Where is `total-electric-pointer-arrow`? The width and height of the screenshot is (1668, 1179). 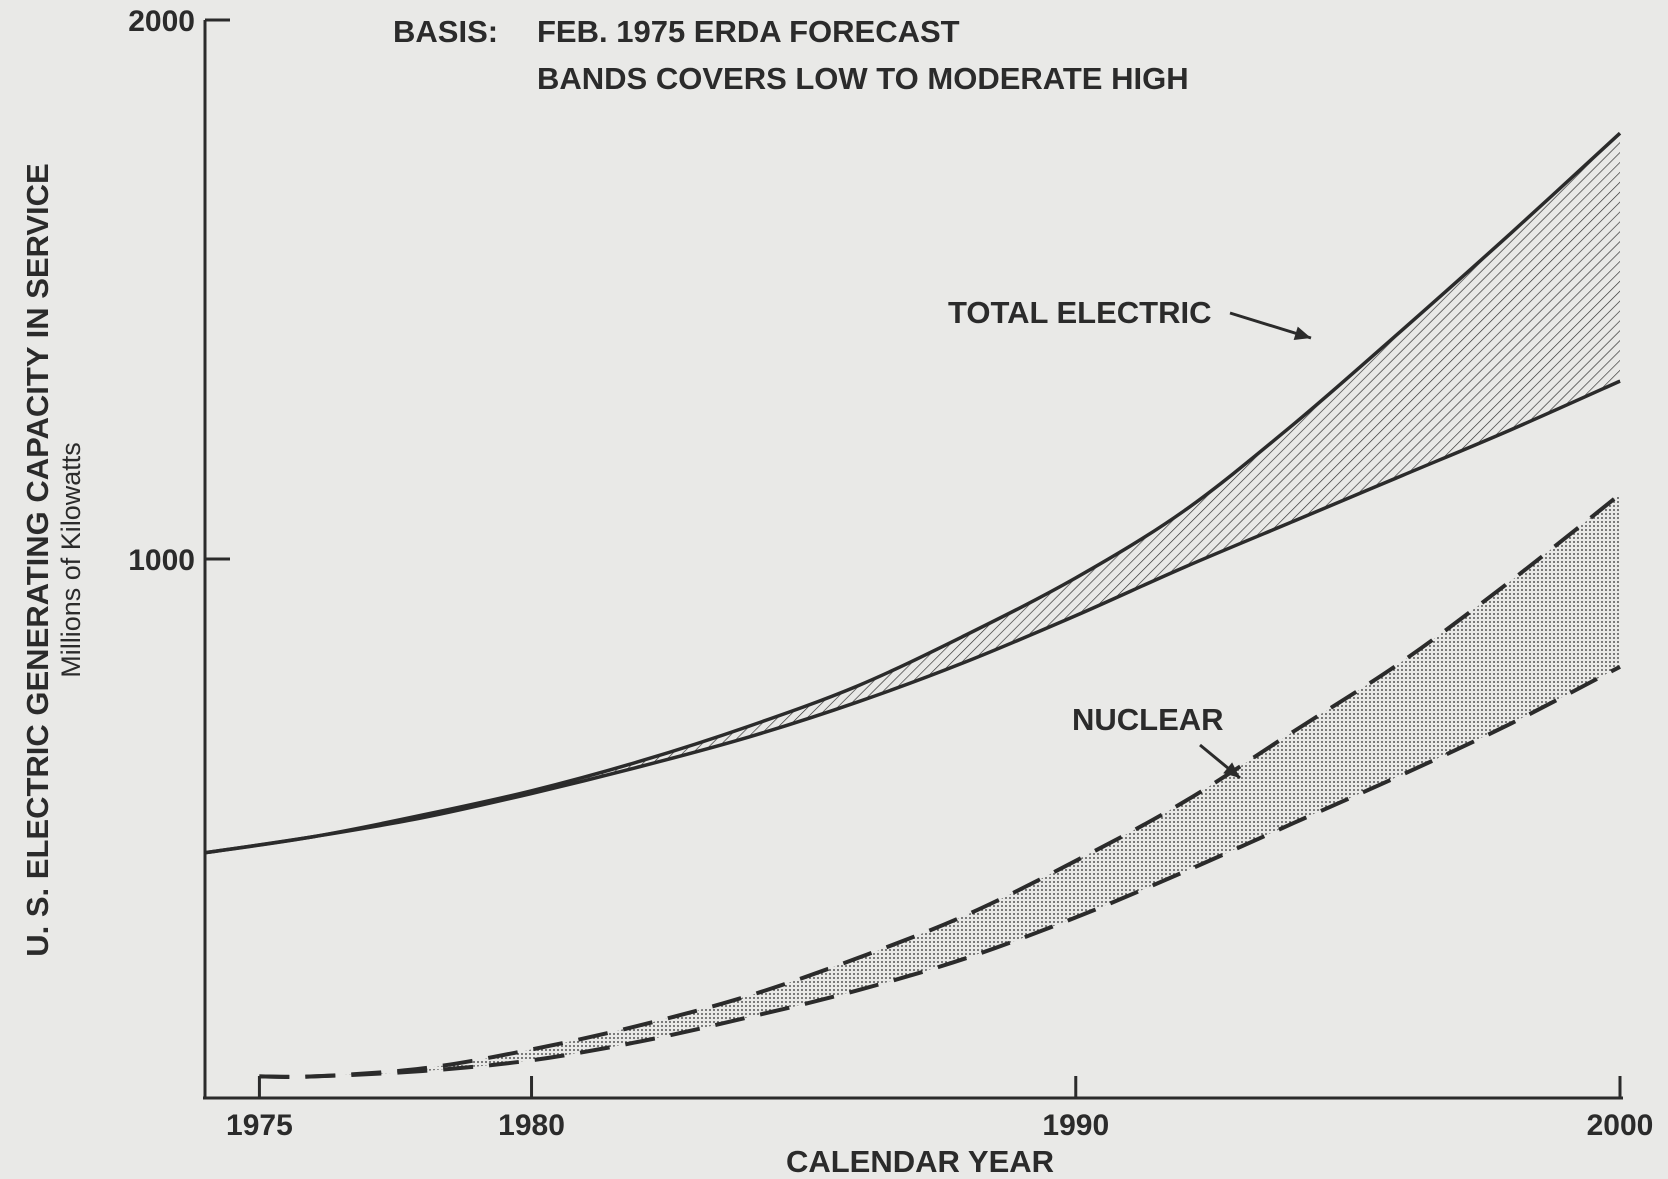 total-electric-pointer-arrow is located at coordinates (1270, 325).